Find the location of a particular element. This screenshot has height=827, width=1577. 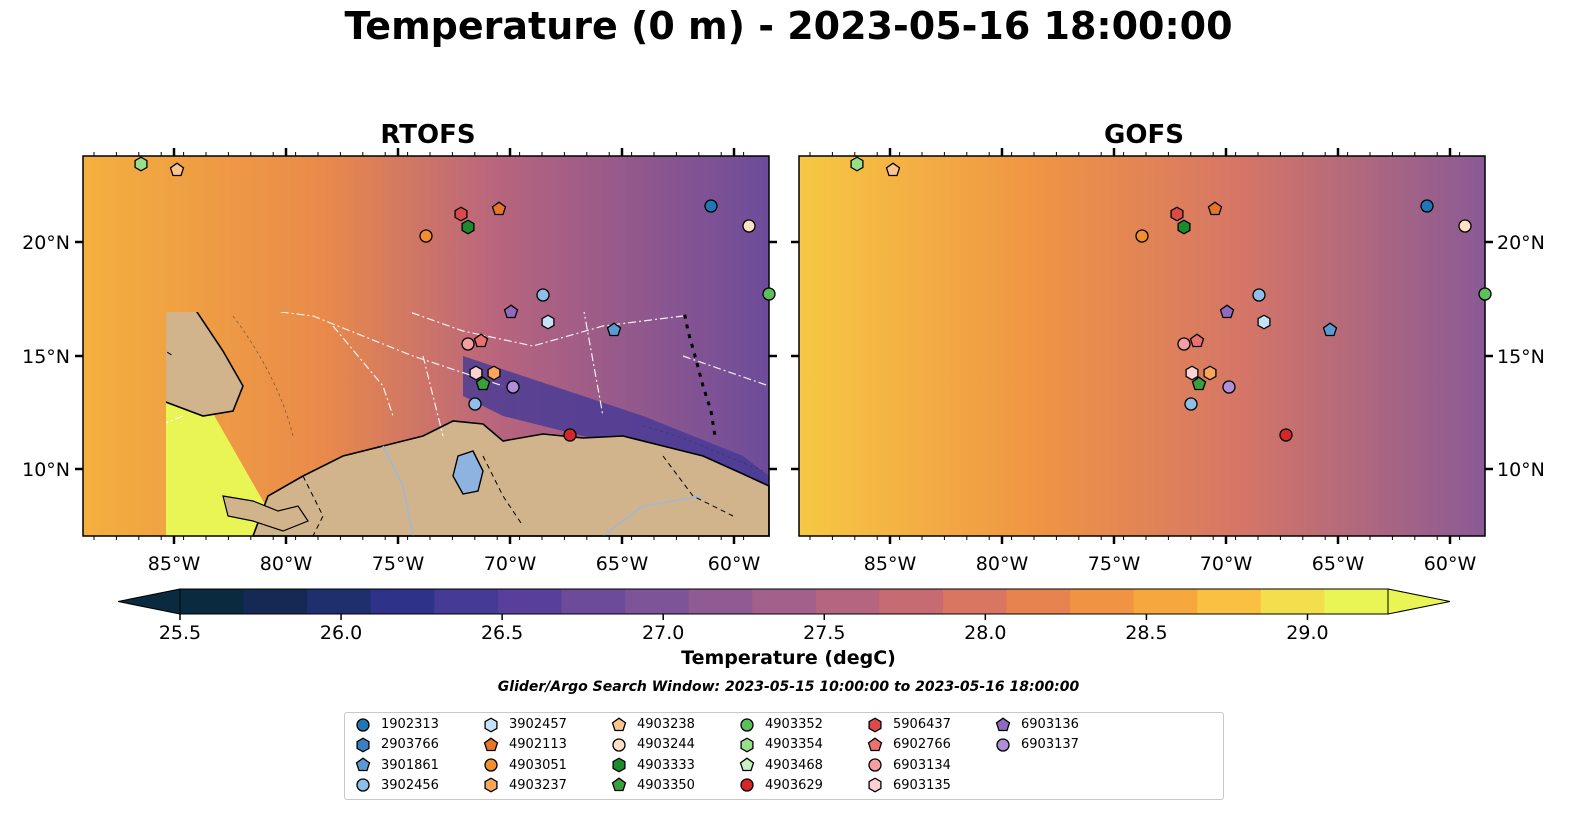

legend-label: 4903244 is located at coordinates (666, 745).